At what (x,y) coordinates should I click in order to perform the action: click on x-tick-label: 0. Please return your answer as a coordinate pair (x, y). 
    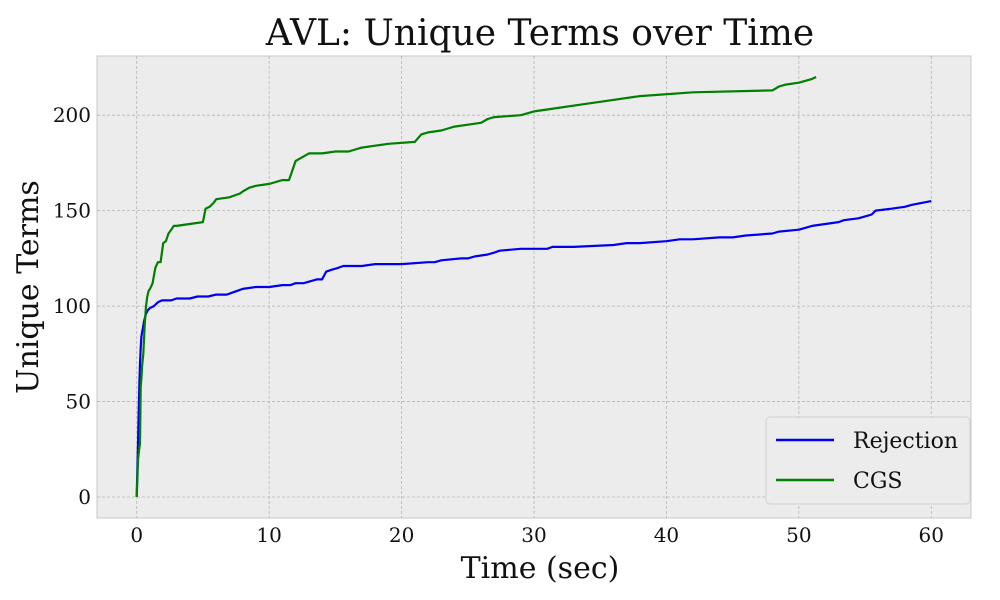
    Looking at the image, I should click on (136, 535).